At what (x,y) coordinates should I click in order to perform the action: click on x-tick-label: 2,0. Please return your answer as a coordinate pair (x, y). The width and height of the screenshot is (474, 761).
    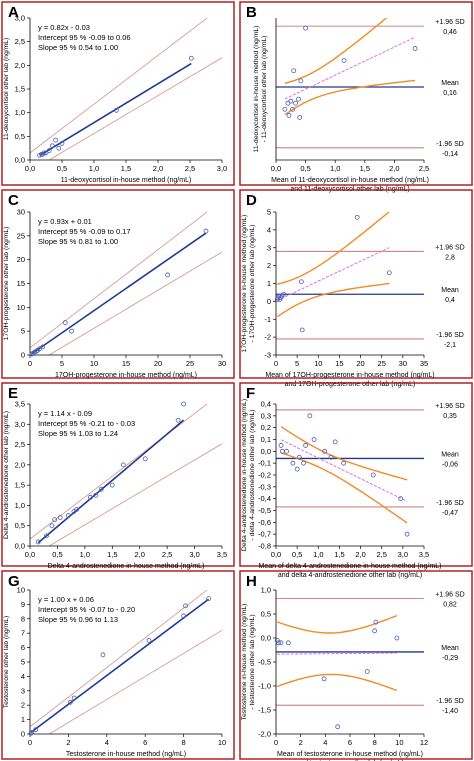
    Looking at the image, I should click on (360, 554).